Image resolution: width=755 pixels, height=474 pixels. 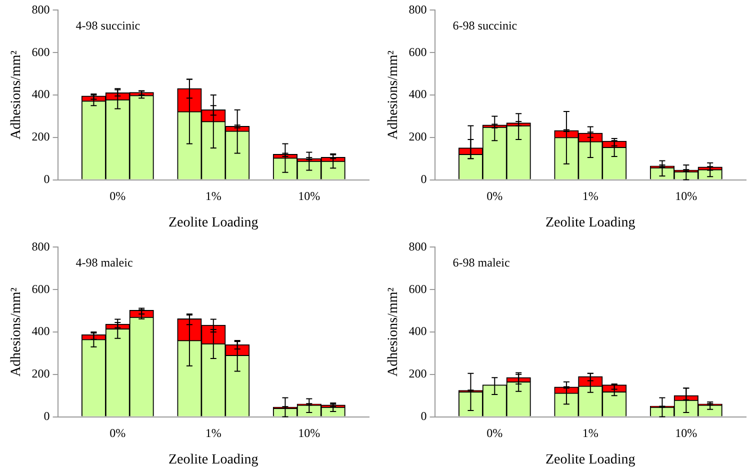 I want to click on text: 4-98 maleic, so click(x=104, y=262).